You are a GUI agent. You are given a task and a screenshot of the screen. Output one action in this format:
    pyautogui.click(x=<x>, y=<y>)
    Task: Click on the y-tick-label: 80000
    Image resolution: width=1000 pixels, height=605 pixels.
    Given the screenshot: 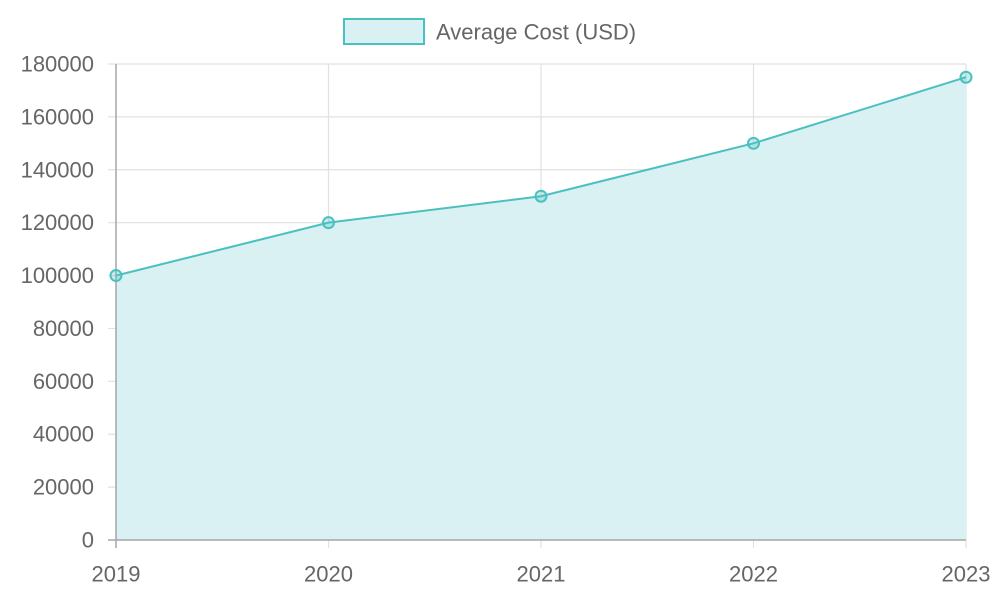 What is the action you would take?
    pyautogui.click(x=63, y=328)
    